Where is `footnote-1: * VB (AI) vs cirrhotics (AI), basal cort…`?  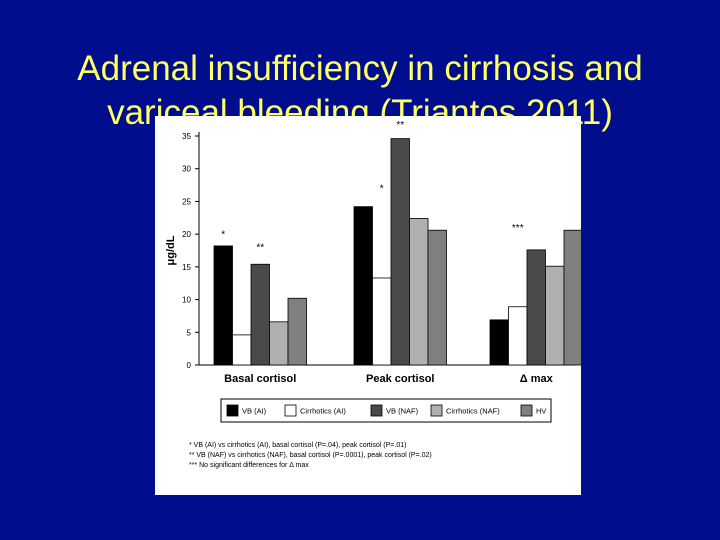
footnote-1: * VB (AI) vs cirrhotics (AI), basal cort… is located at coordinates (298, 445).